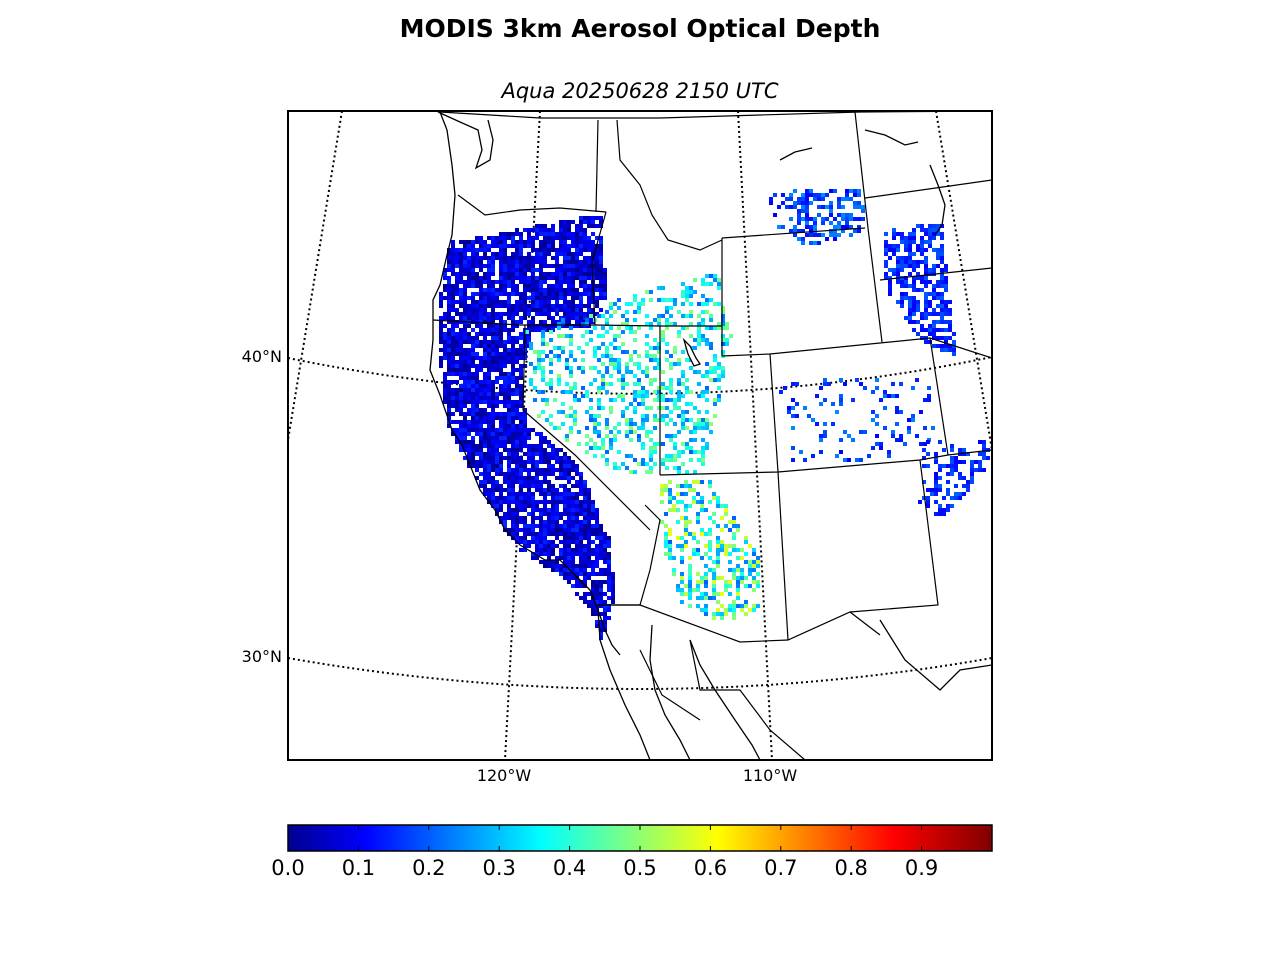 This screenshot has width=1280, height=960. Describe the element at coordinates (504, 775) in the screenshot. I see `lon-label-120w: 120°W` at that location.